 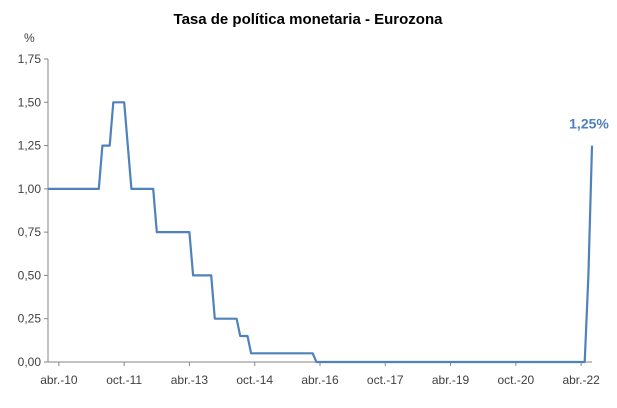 What do you see at coordinates (581, 380) in the screenshot?
I see `x-tick-label: abr.-22` at bounding box center [581, 380].